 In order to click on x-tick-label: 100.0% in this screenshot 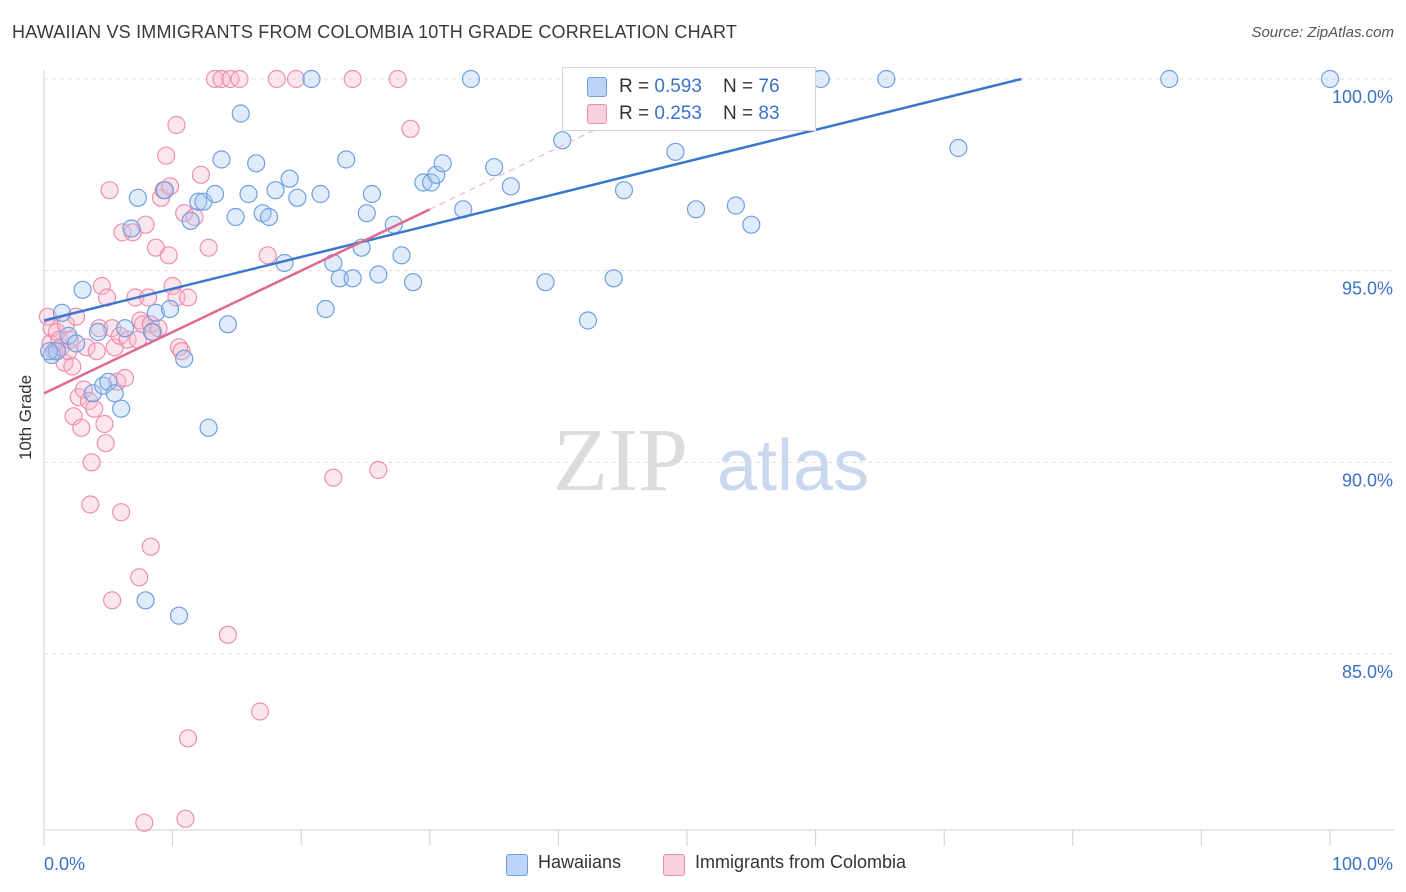, I will do `click(1362, 864)`.